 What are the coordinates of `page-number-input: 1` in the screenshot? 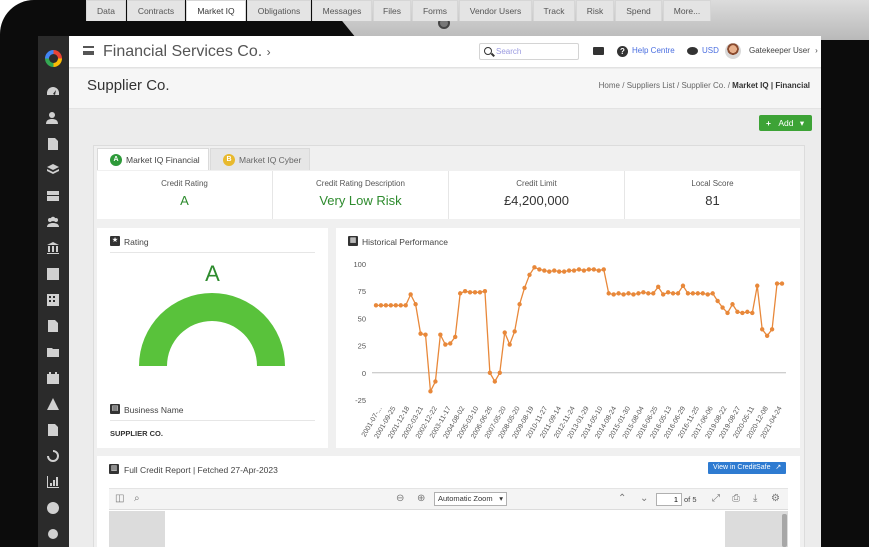 It's located at (669, 499).